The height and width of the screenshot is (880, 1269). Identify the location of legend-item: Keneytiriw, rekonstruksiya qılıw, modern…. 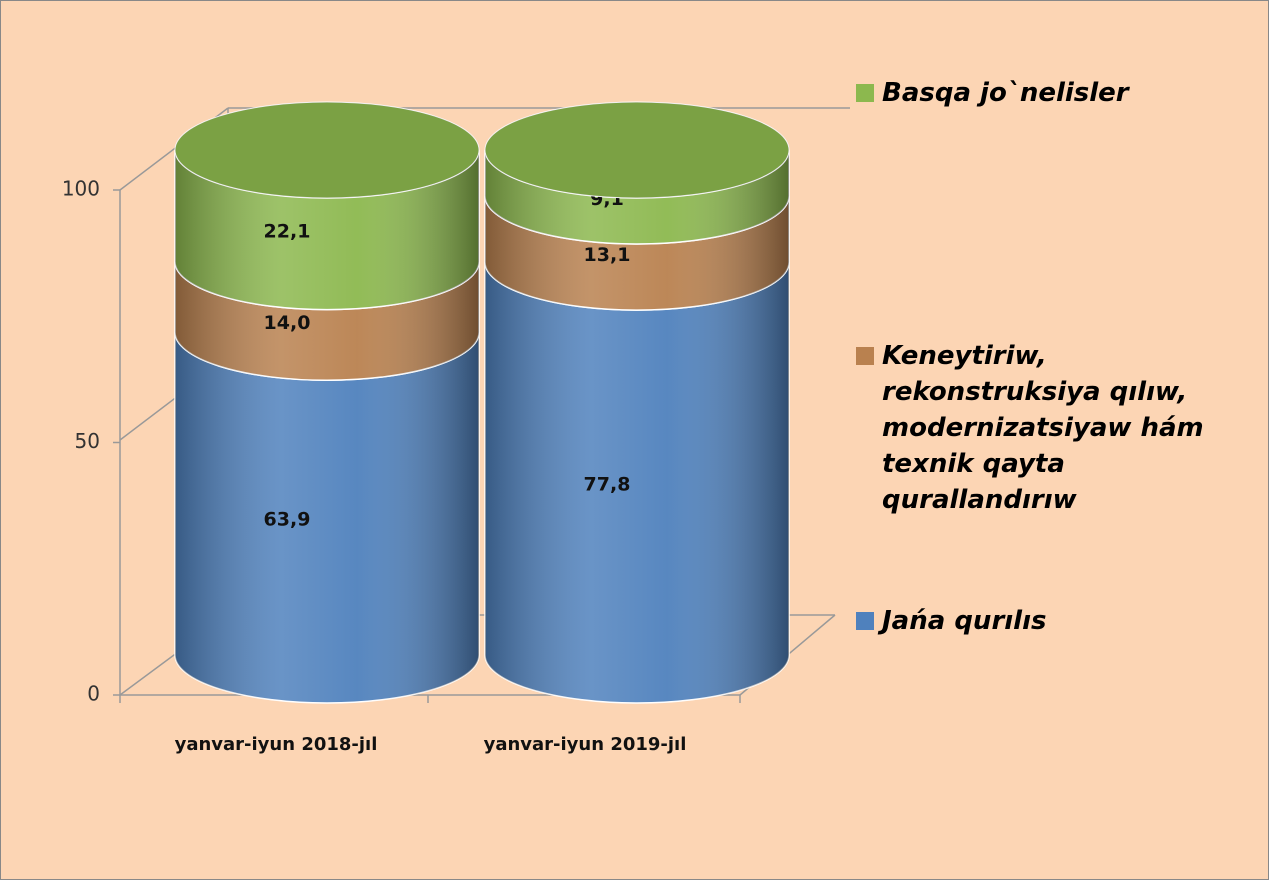
(1058, 428).